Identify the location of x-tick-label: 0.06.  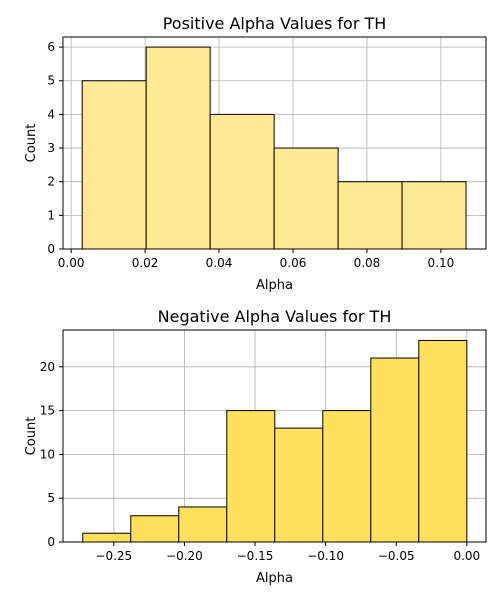
(293, 263).